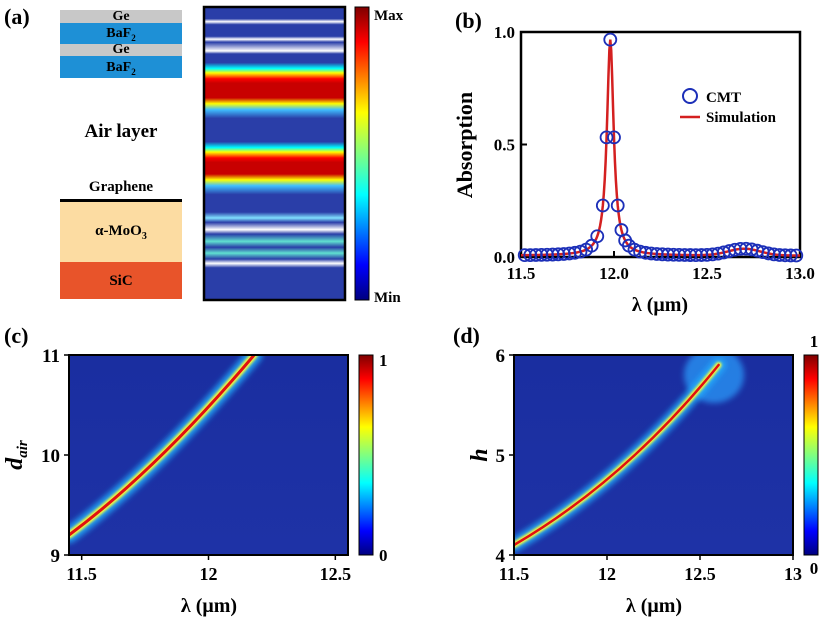 The height and width of the screenshot is (623, 831). I want to click on baf2-layer-top, so click(121, 33).